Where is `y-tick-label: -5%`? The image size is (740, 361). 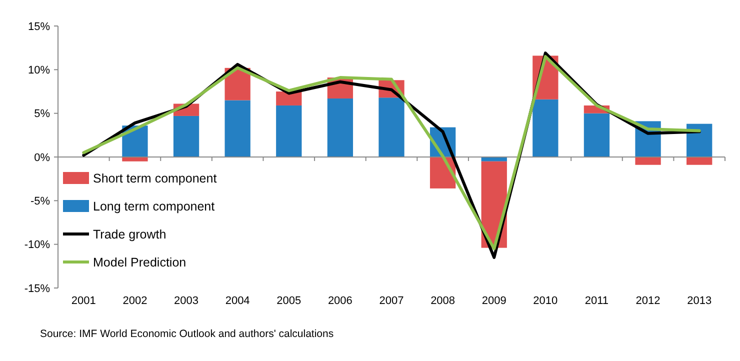 y-tick-label: -5% is located at coordinates (40, 202).